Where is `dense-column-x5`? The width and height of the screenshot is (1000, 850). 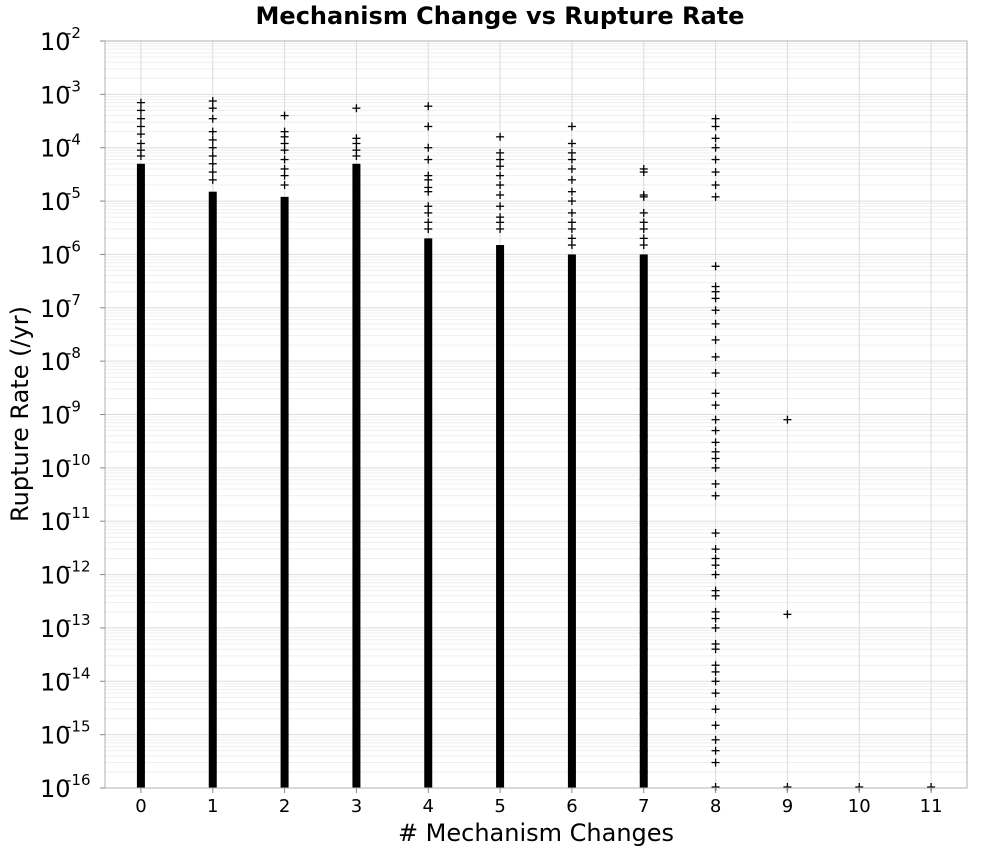 dense-column-x5 is located at coordinates (500, 517).